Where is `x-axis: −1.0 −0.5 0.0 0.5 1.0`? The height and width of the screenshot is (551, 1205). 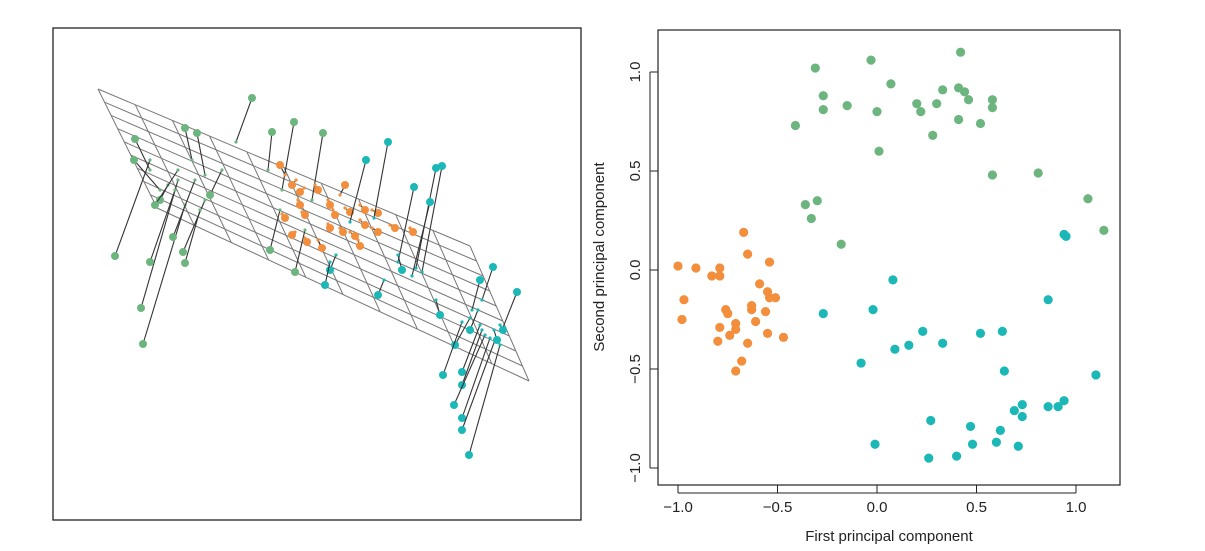
x-axis: −1.0 −0.5 0.0 0.5 1.0 is located at coordinates (874, 500).